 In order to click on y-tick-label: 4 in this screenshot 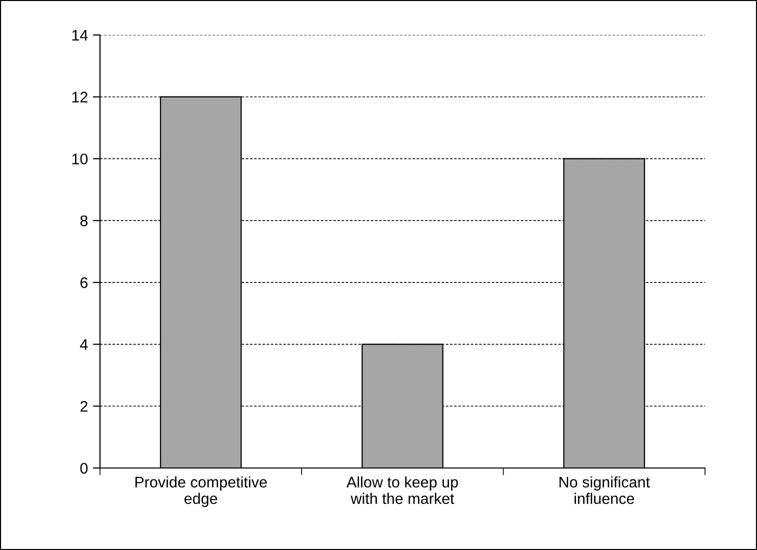, I will do `click(84, 344)`.